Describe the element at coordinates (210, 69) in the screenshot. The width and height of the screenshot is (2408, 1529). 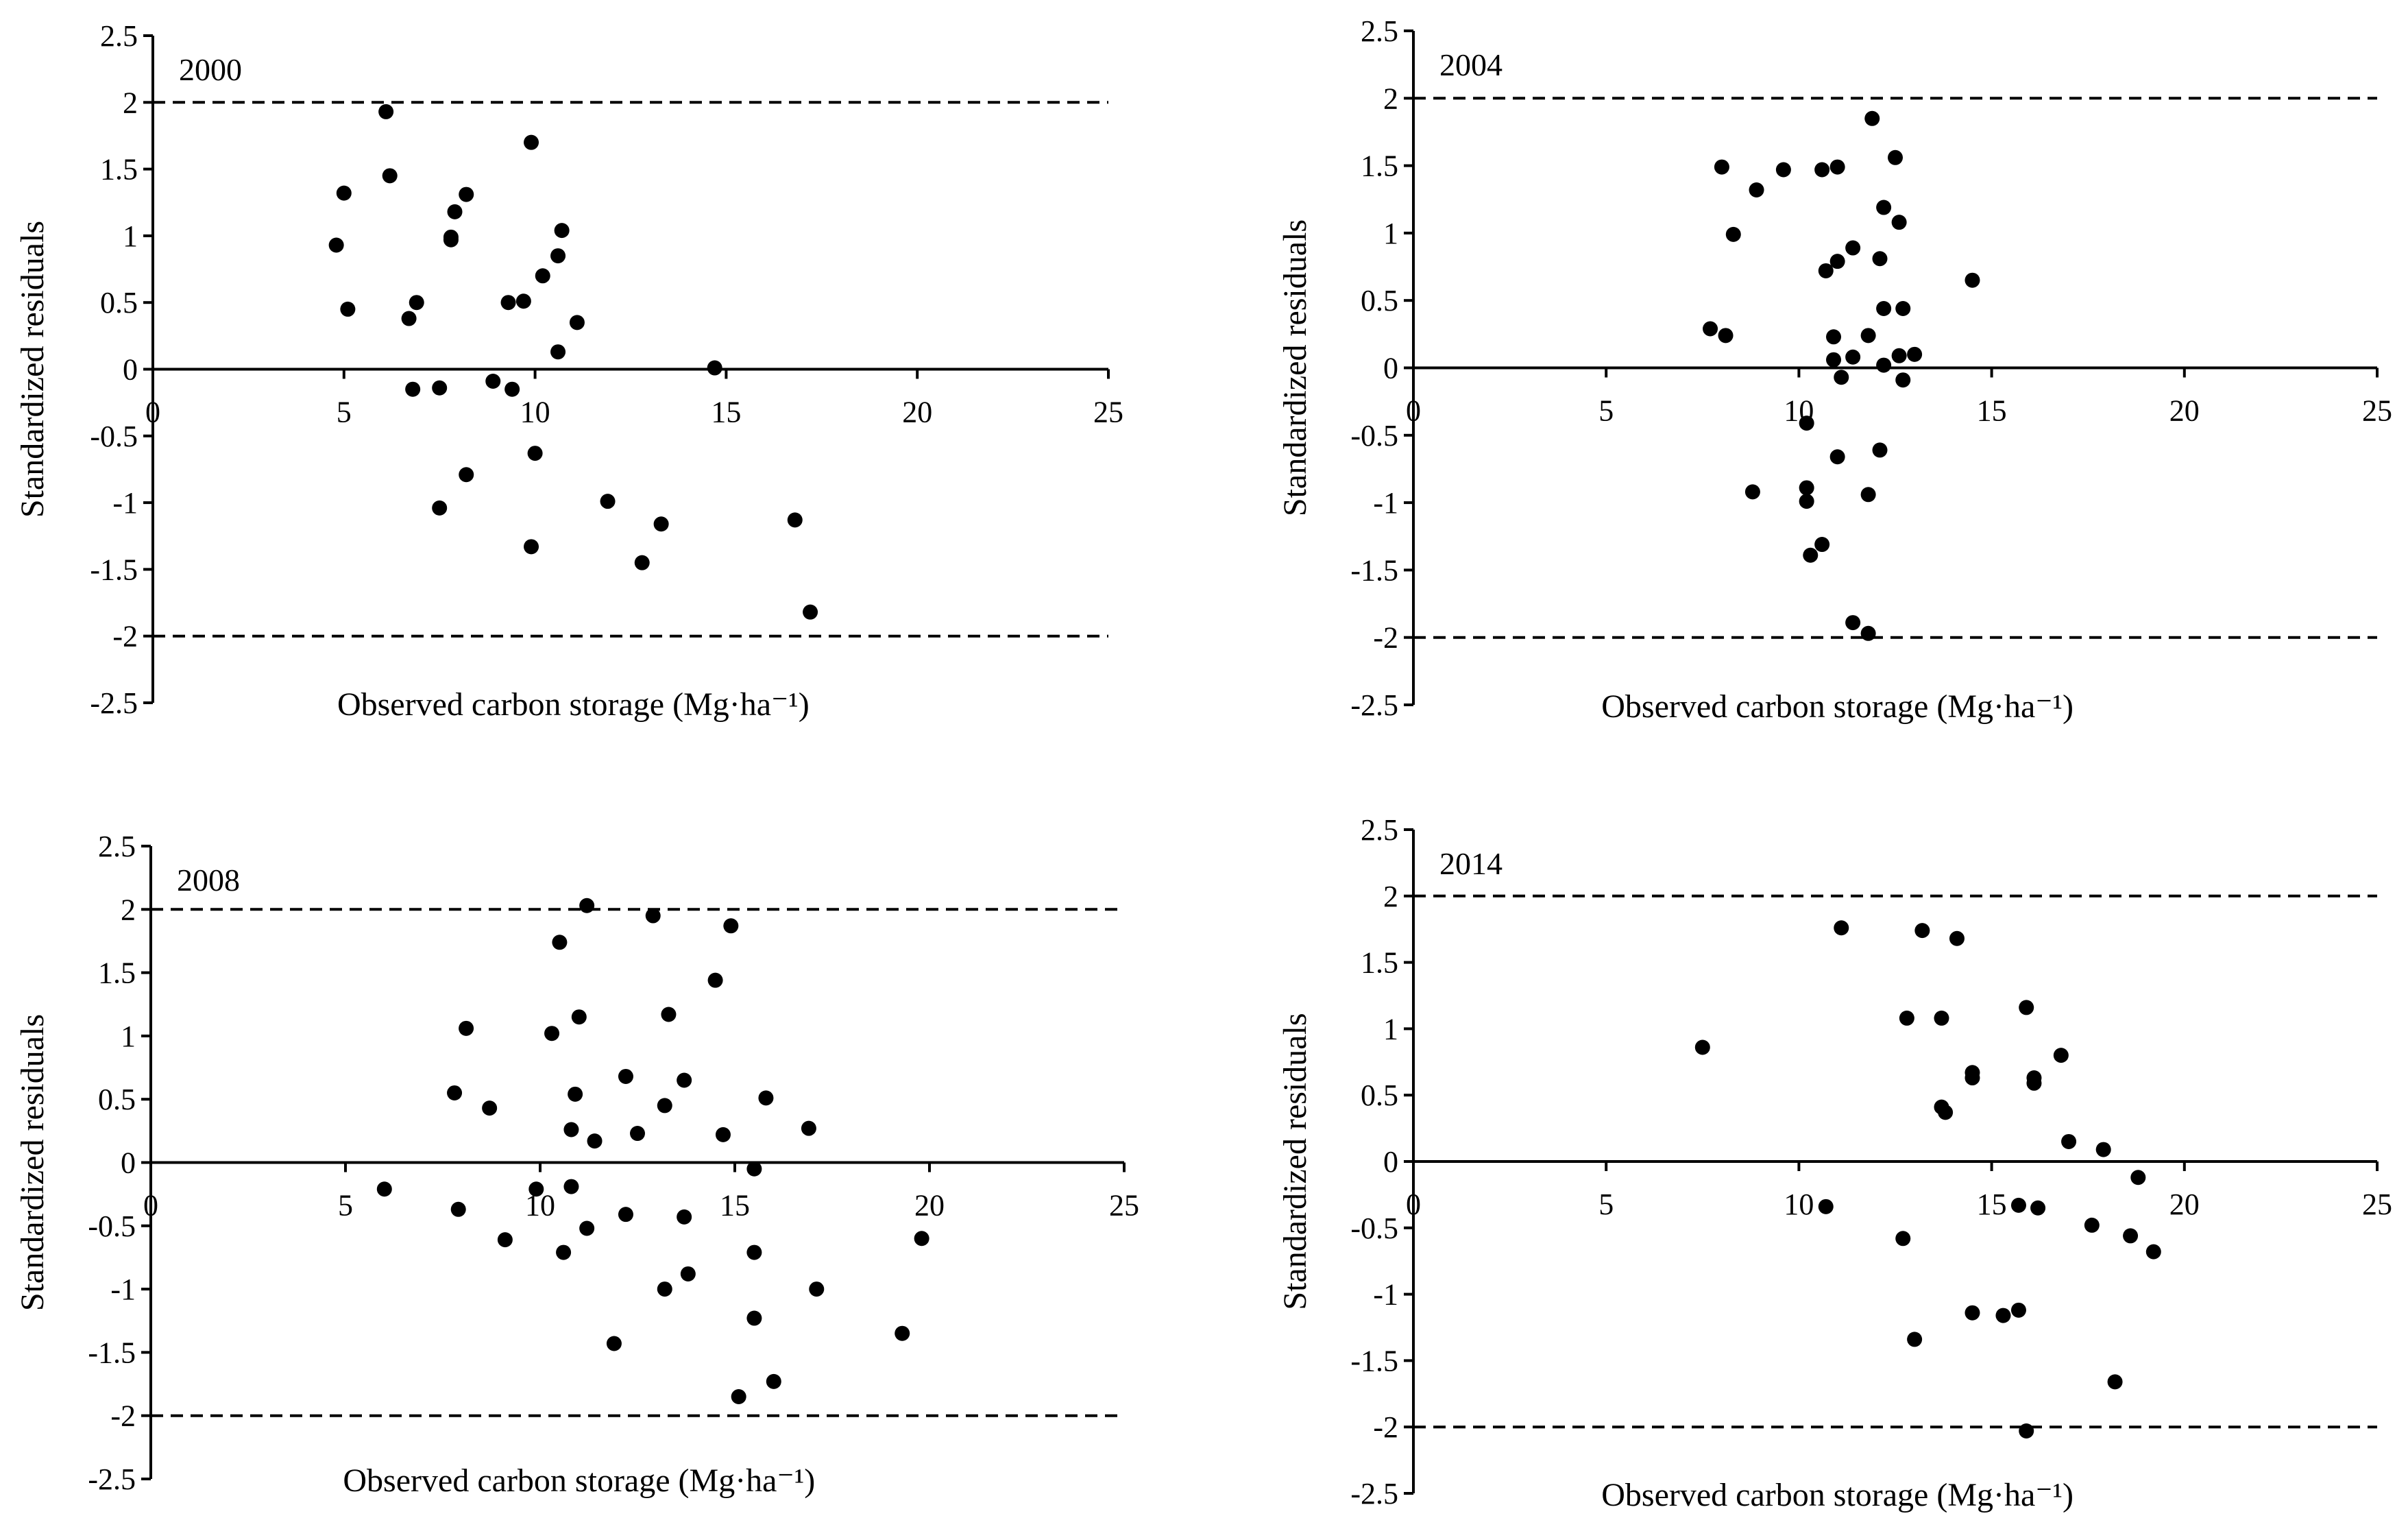
I see `panel-label: 2000` at that location.